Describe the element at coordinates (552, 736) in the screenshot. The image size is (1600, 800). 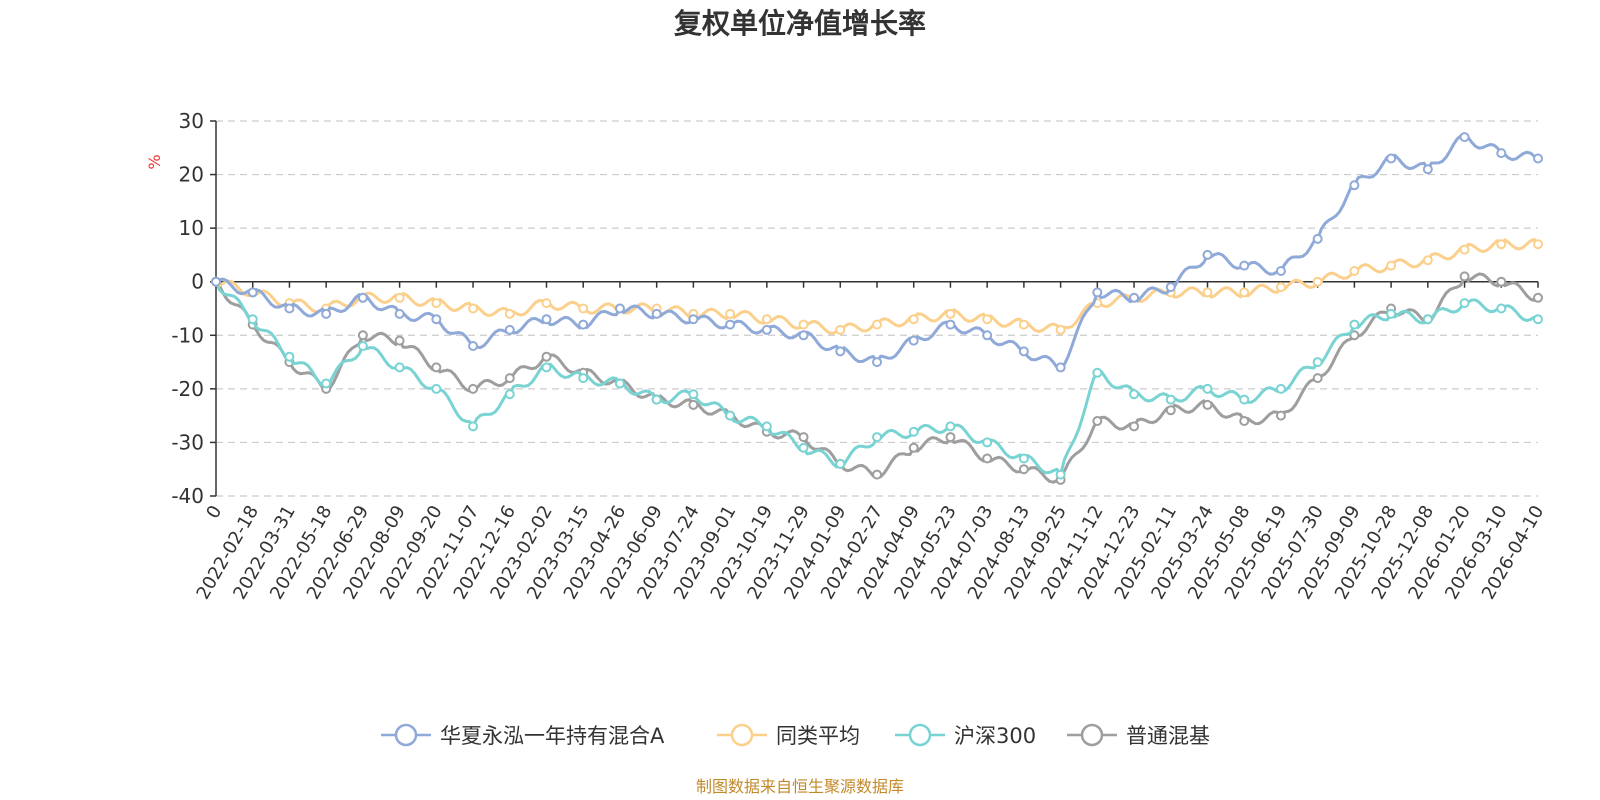
I see `legend-label: 华夏永泓一年持有混合A` at that location.